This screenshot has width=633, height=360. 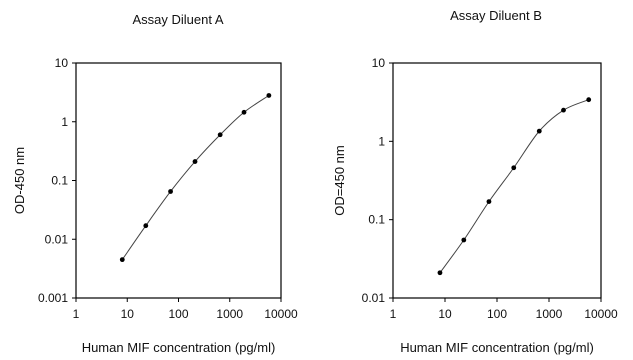 What do you see at coordinates (496, 15) in the screenshot?
I see `chart-title: Assay Diluent B` at bounding box center [496, 15].